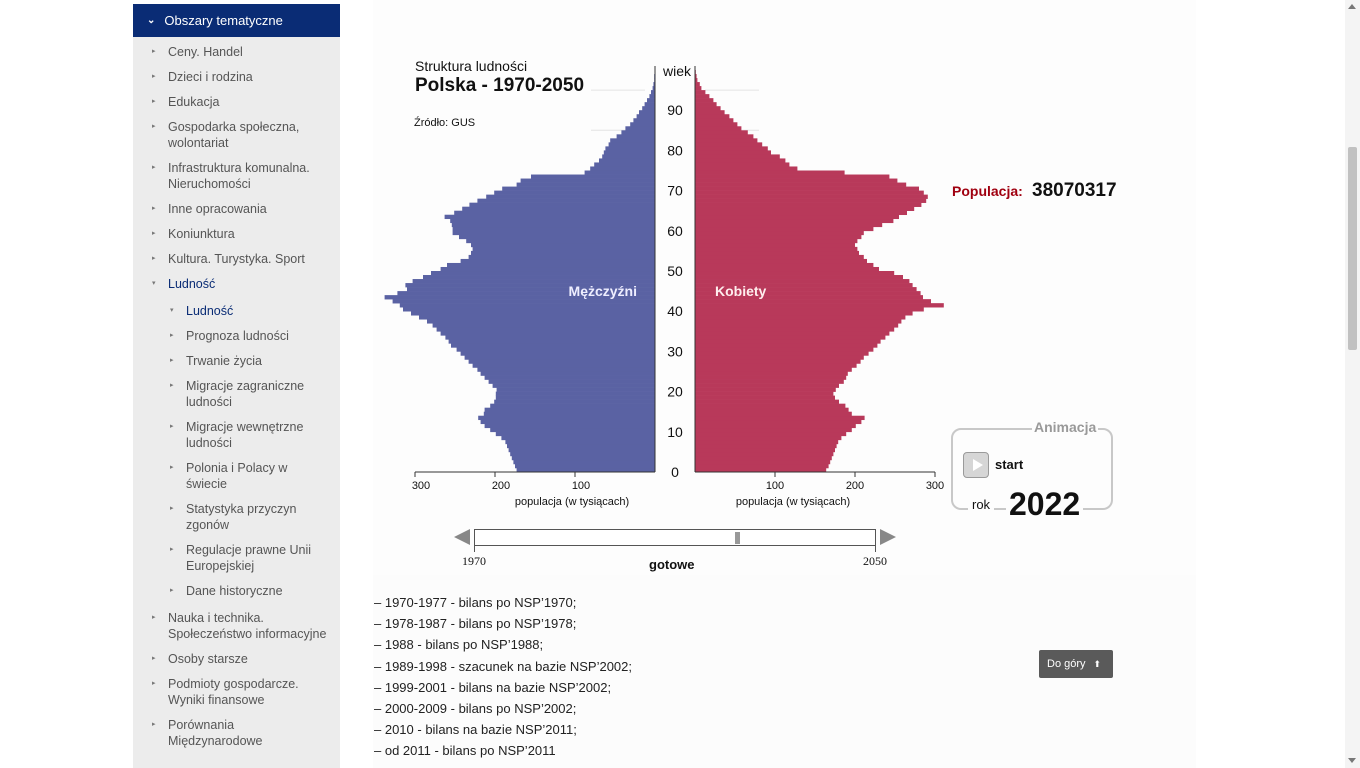  What do you see at coordinates (1352, 6) in the screenshot?
I see `scroll-up-icon` at bounding box center [1352, 6].